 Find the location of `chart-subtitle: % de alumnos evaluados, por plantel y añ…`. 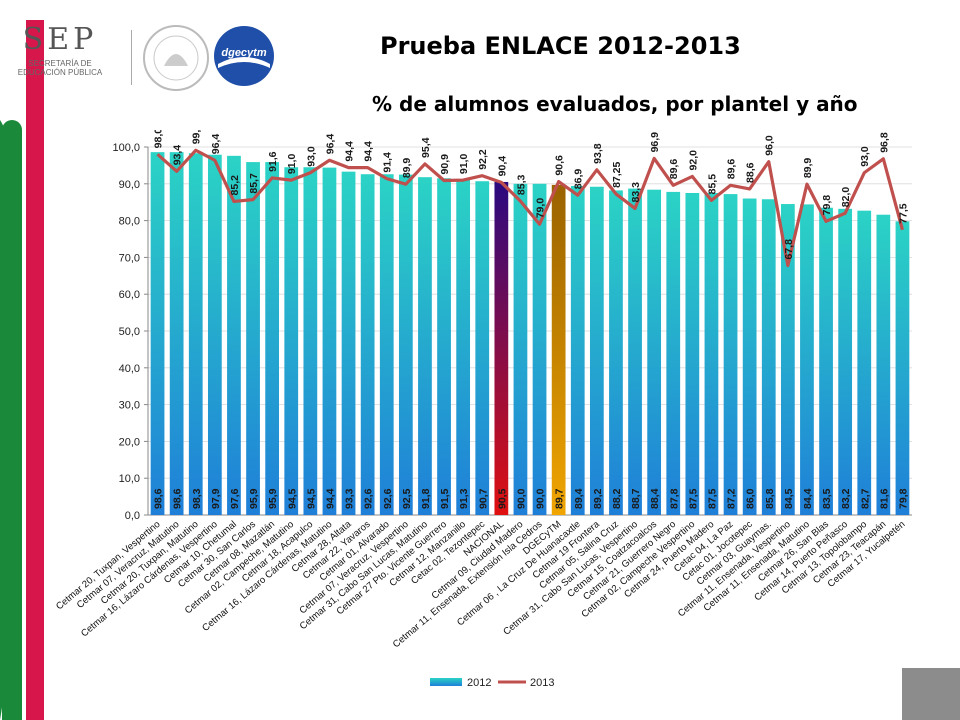

chart-subtitle: % de alumnos evaluados, por plantel y añ… is located at coordinates (615, 104).